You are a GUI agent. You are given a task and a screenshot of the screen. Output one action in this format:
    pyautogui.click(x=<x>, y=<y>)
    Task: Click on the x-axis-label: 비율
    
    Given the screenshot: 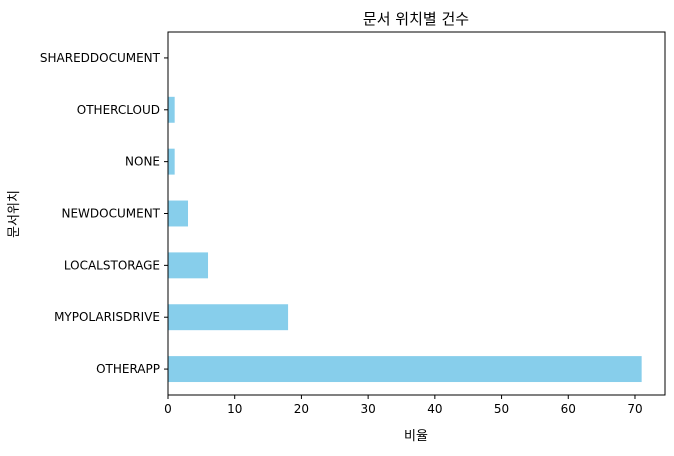 What is the action you would take?
    pyautogui.click(x=416, y=436)
    